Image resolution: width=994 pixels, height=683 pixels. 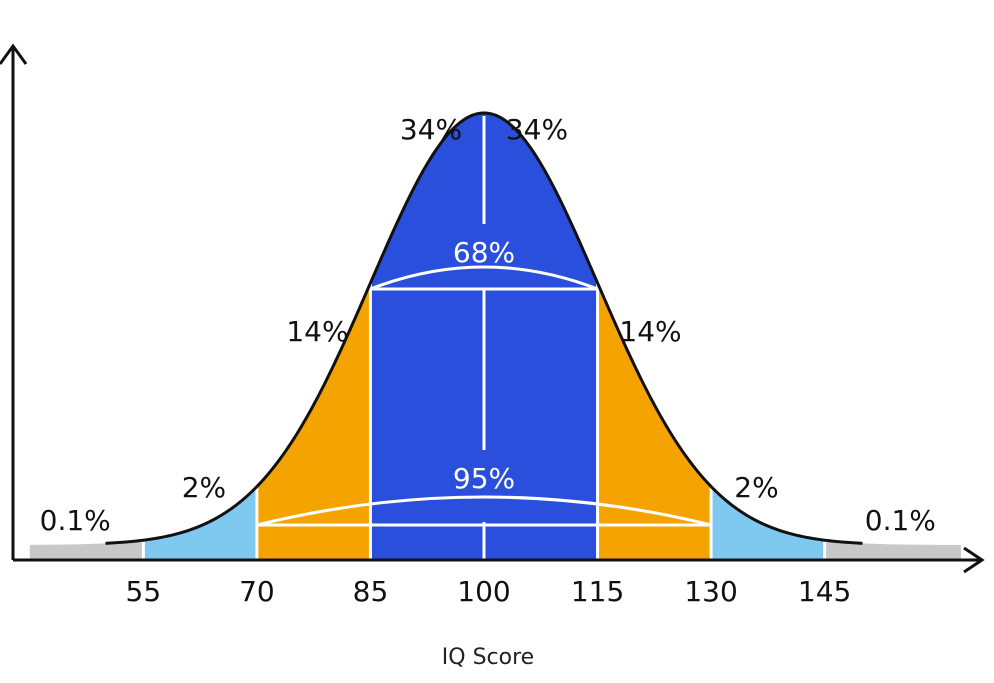 I want to click on x-tick-label: 130, so click(x=710, y=591).